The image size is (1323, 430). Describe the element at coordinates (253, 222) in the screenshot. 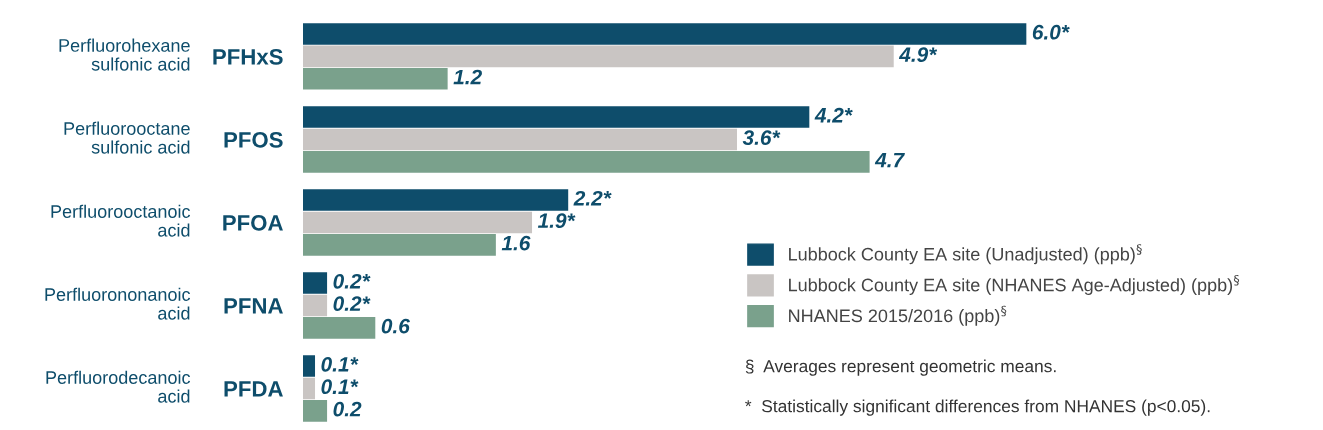

I see `y-tick-label: PFOA` at that location.